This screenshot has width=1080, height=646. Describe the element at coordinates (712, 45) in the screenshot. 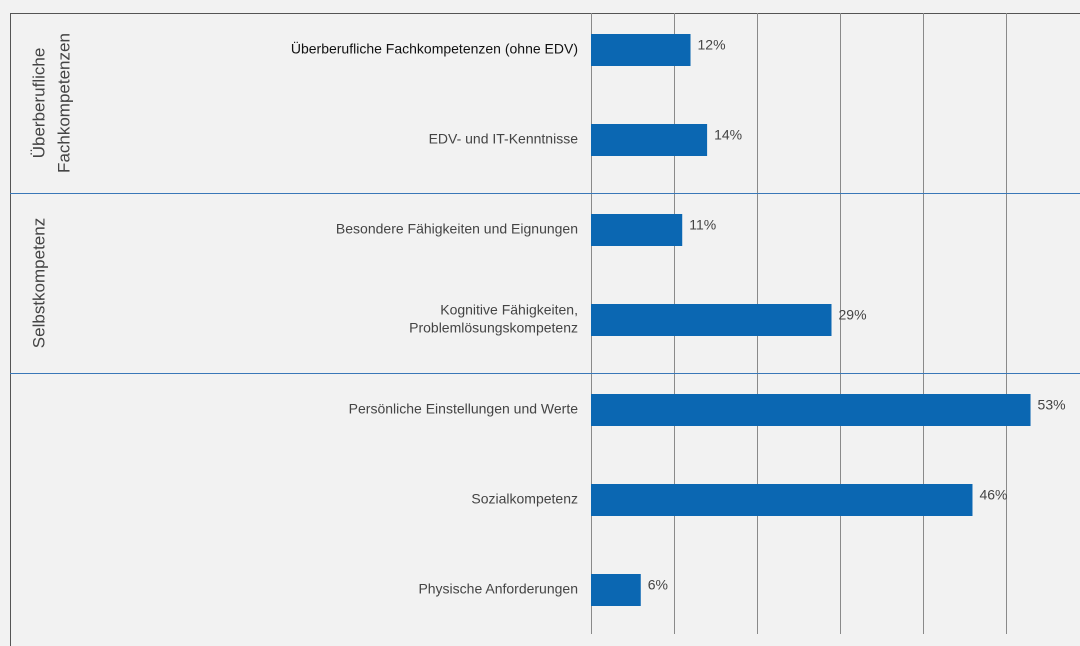

I see `value-label: 12%` at that location.